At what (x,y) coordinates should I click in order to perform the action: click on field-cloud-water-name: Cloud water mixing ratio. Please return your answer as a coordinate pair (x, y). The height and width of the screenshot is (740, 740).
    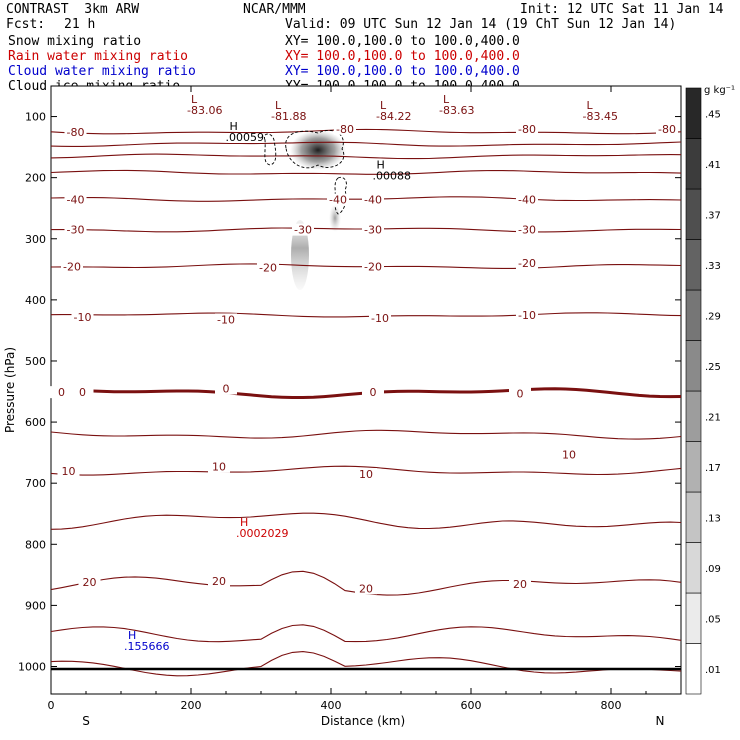
    Looking at the image, I should click on (102, 71).